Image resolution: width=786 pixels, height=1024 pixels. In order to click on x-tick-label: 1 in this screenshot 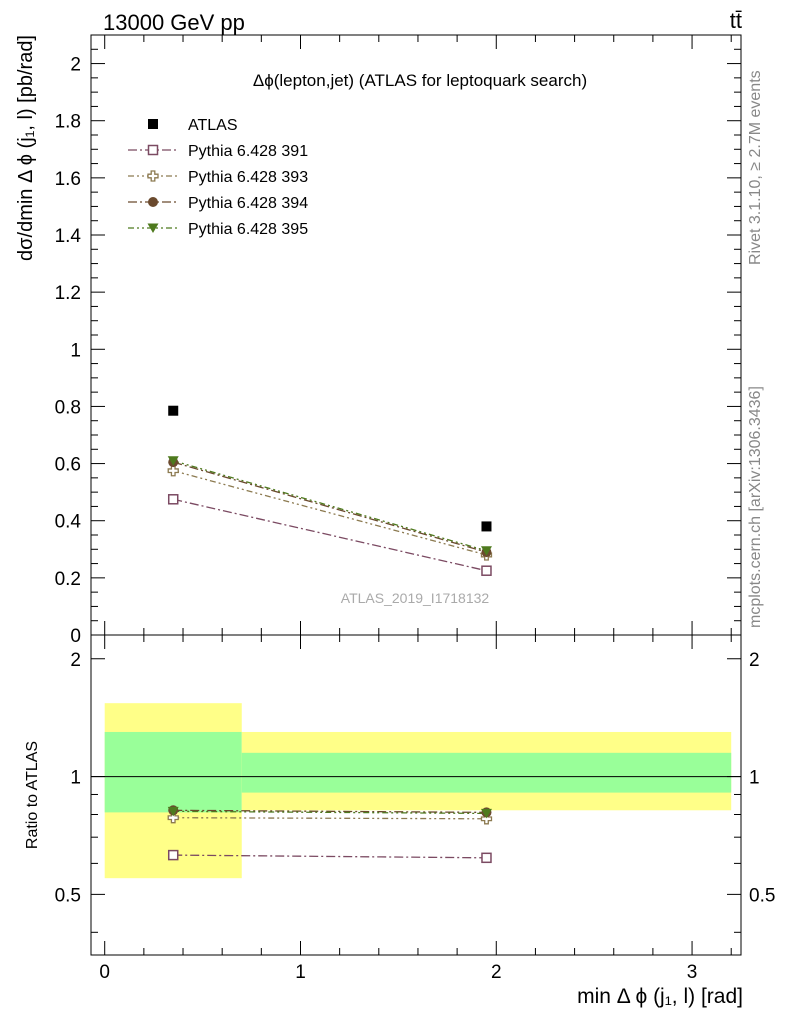, I will do `click(300, 972)`.